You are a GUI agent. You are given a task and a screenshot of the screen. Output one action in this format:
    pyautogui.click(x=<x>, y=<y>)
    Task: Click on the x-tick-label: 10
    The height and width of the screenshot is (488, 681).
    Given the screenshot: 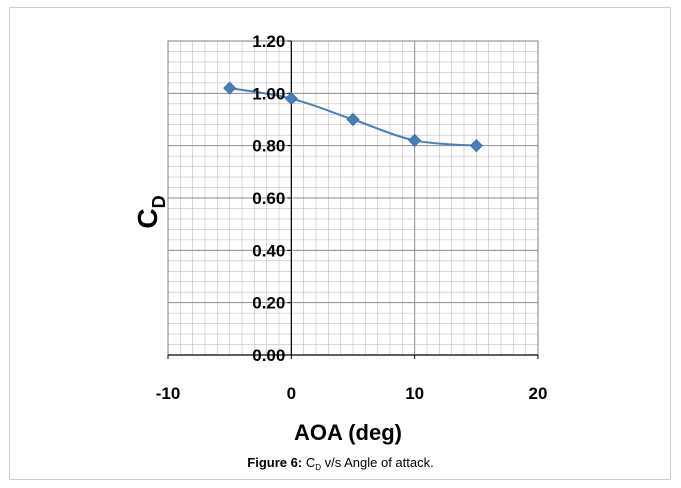 What is the action you would take?
    pyautogui.click(x=414, y=393)
    